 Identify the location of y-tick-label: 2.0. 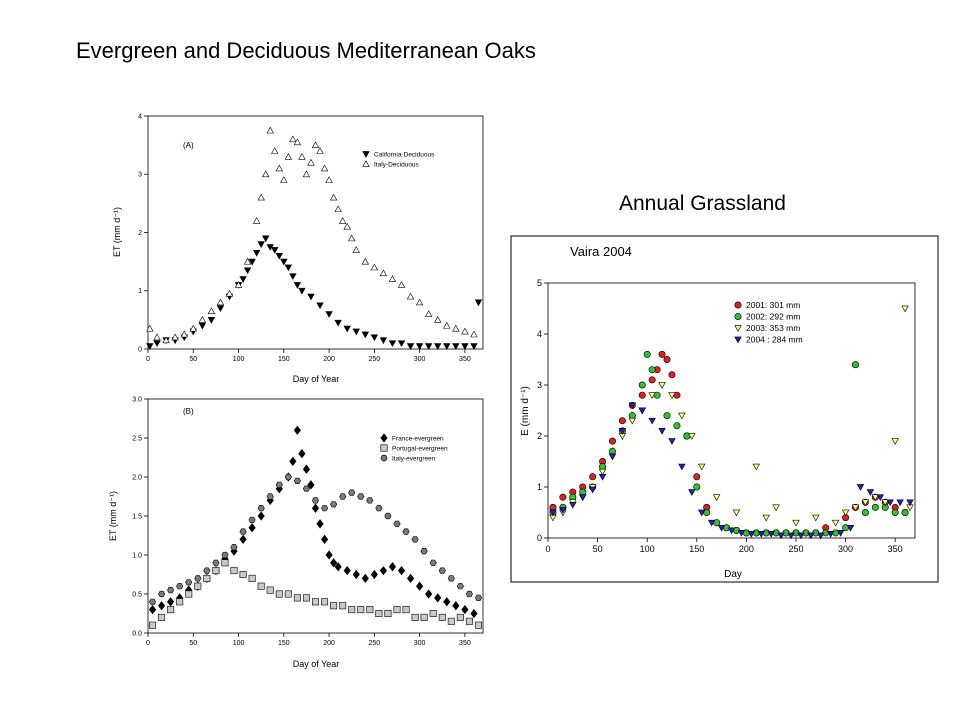
(137, 477).